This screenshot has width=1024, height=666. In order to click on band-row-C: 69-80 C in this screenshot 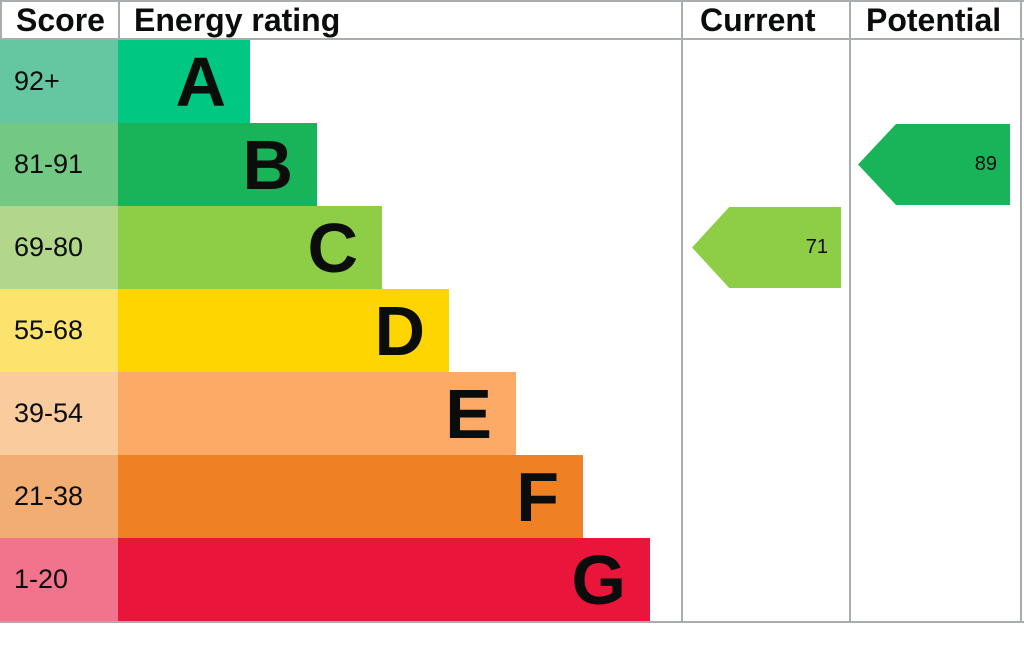, I will do `click(512, 247)`.